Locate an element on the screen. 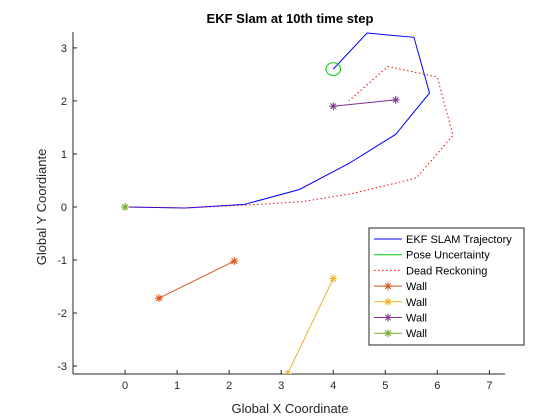 Image resolution: width=560 pixels, height=420 pixels. y-tick-label: -3 is located at coordinates (62, 367).